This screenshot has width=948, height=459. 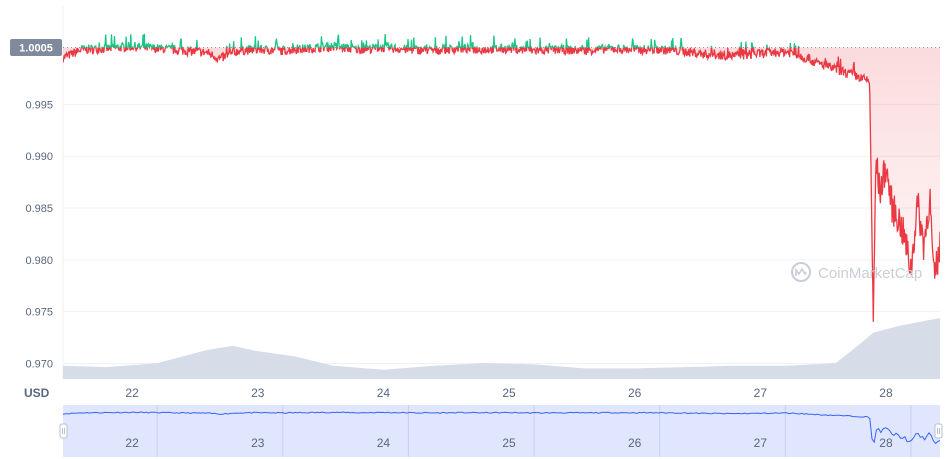 What do you see at coordinates (509, 393) in the screenshot?
I see `x-tick-label: 25` at bounding box center [509, 393].